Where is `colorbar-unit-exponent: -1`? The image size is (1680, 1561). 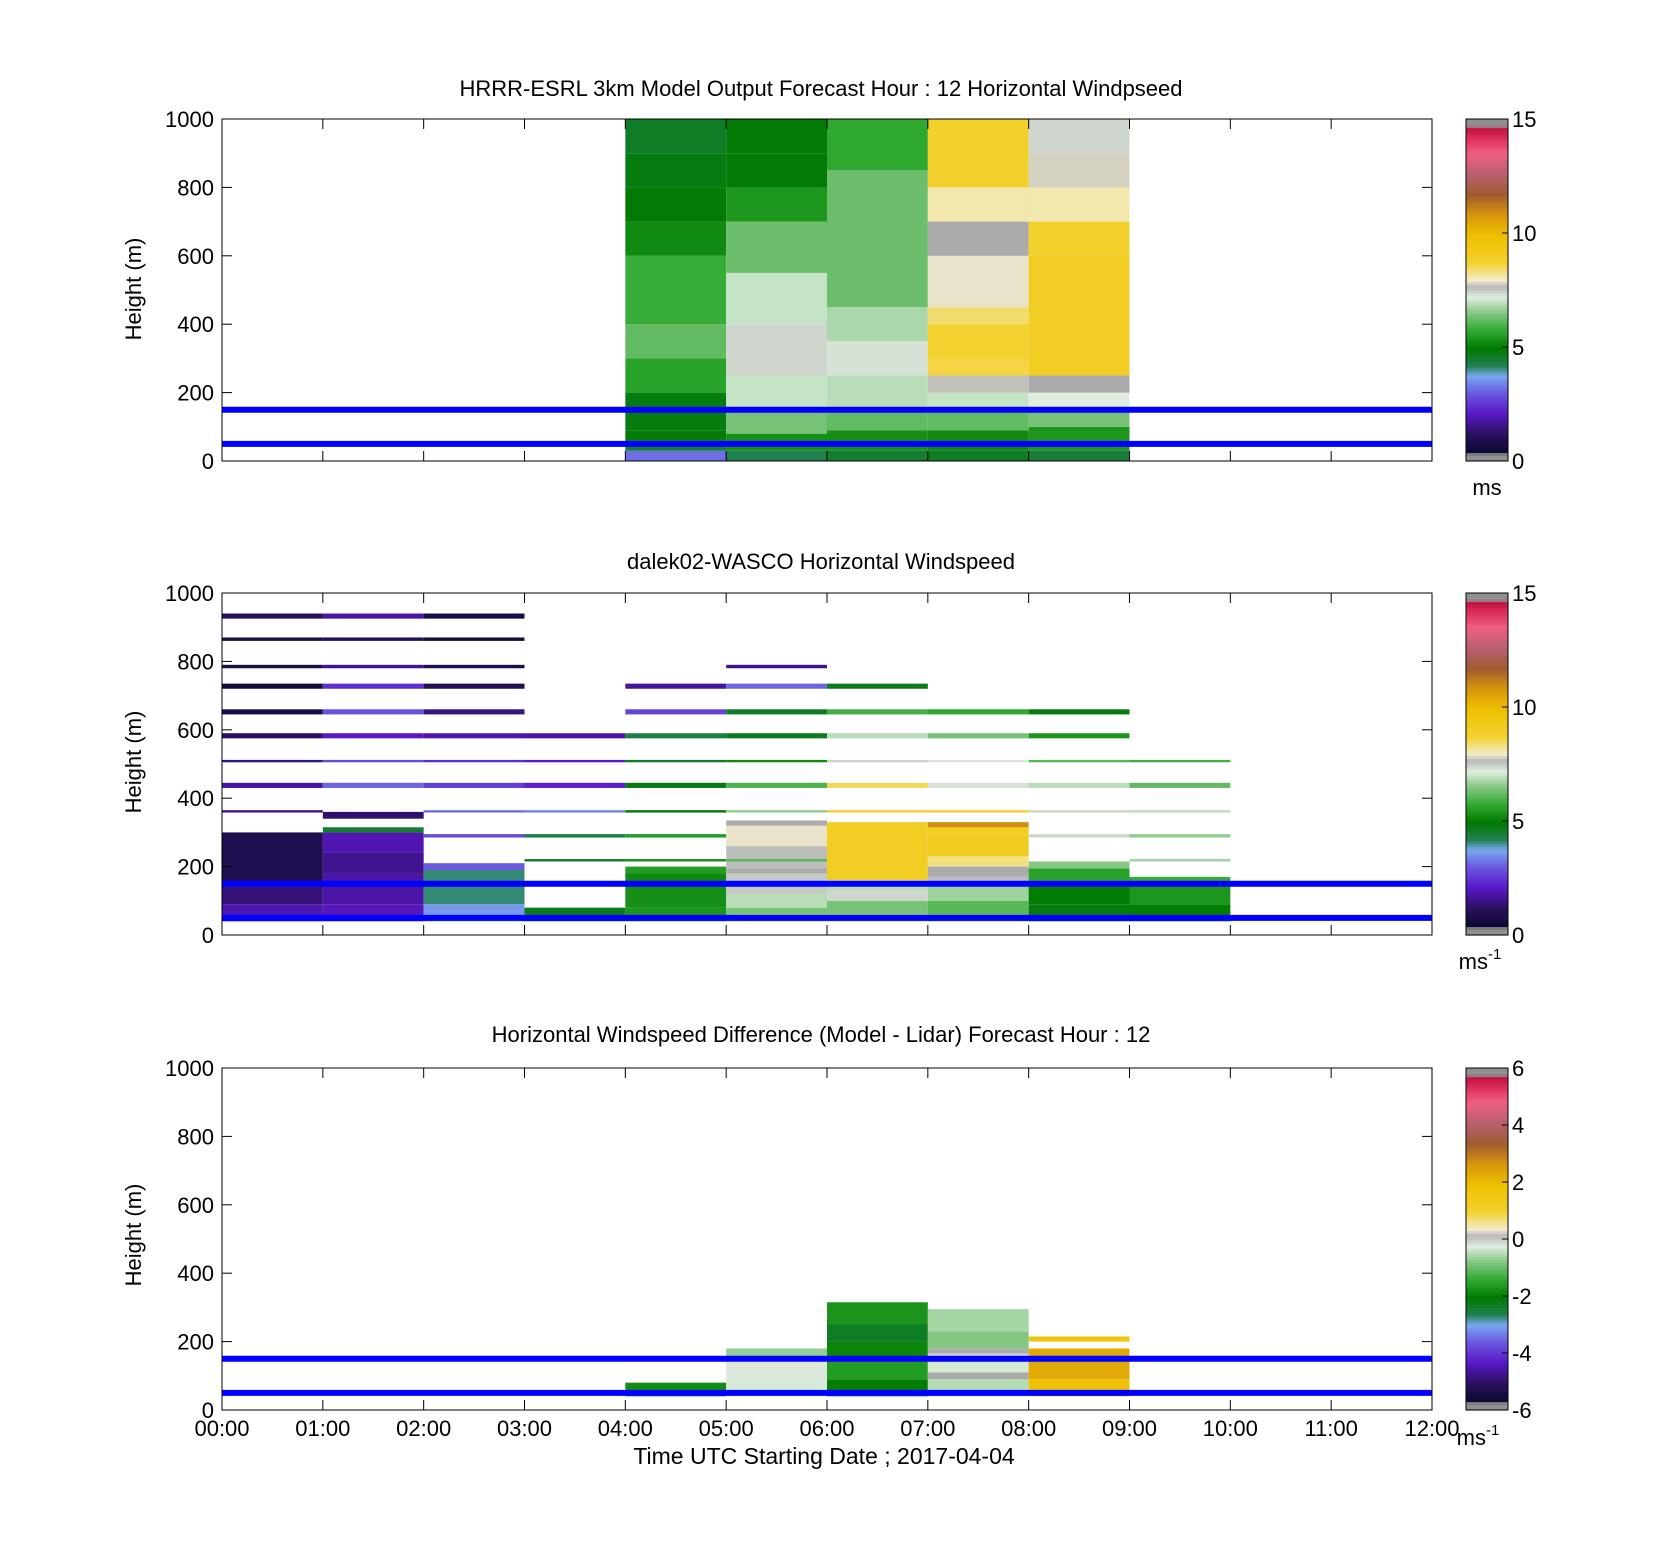 colorbar-unit-exponent: -1 is located at coordinates (1494, 954).